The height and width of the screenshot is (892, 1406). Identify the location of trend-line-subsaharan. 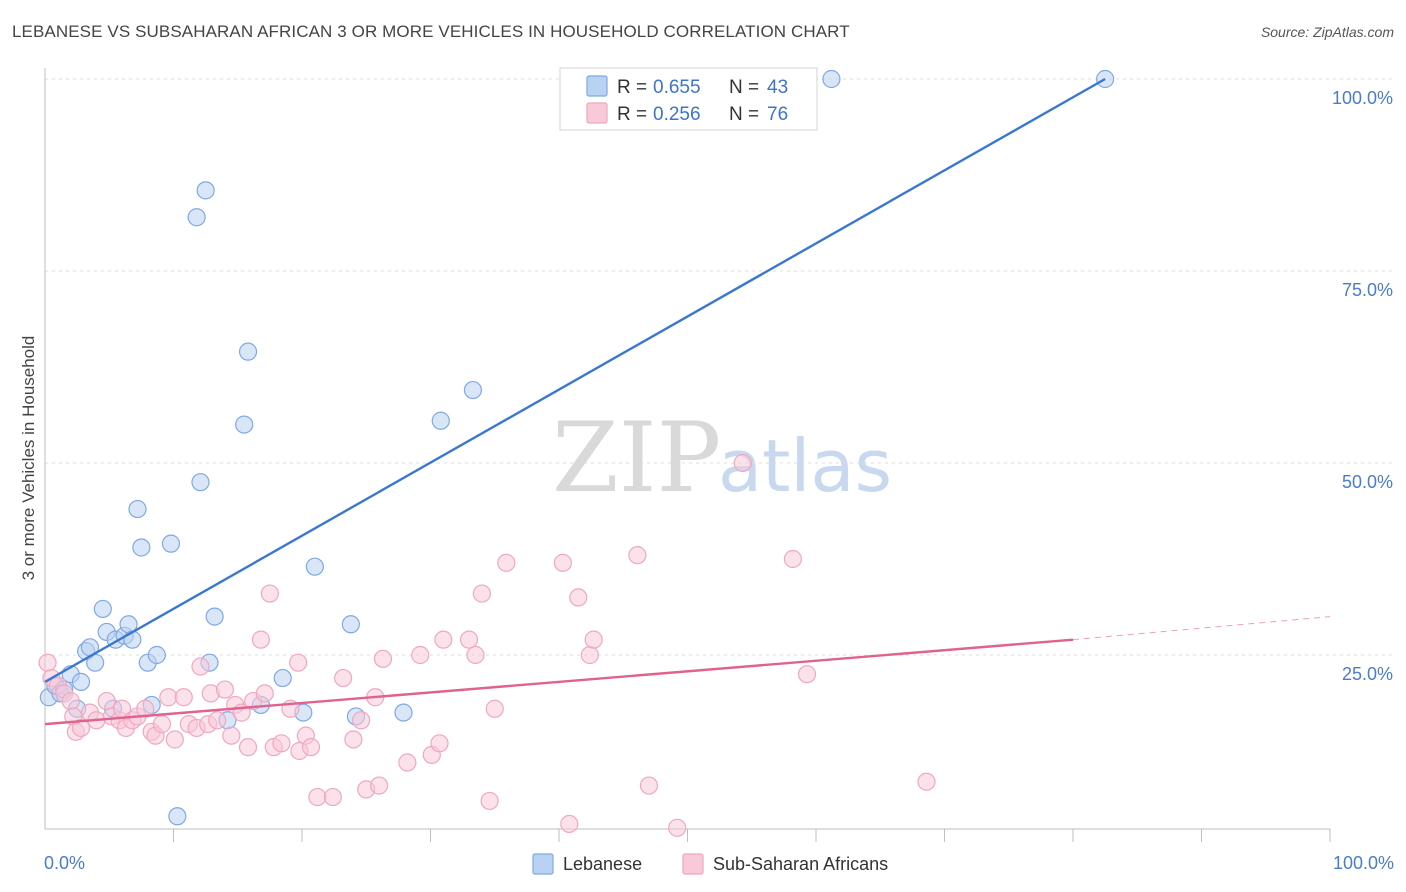
(559, 682).